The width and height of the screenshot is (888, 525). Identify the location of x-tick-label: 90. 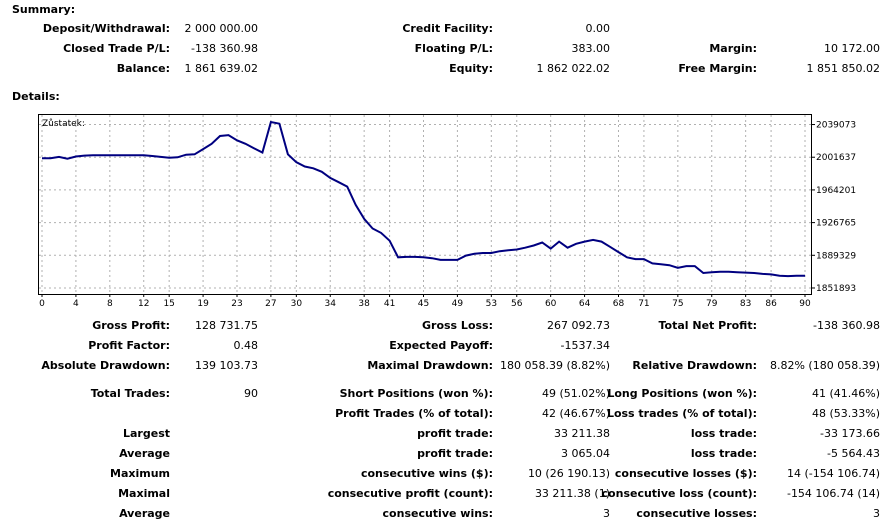
(805, 304).